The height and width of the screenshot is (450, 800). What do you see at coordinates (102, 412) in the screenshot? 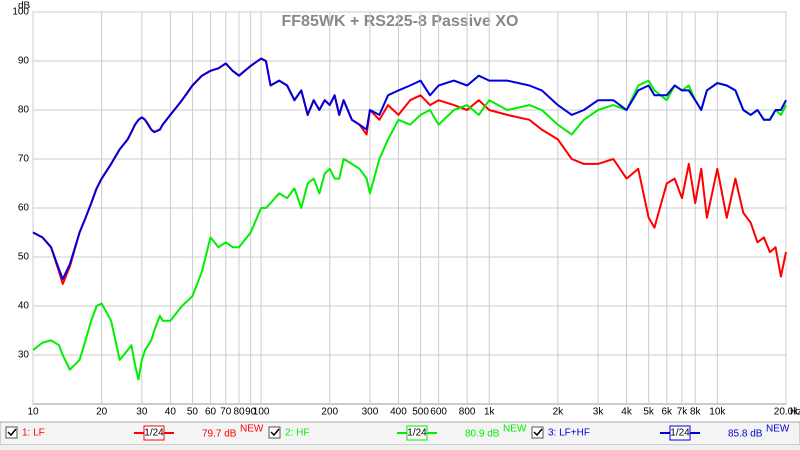
I see `x-tick-label: 20` at bounding box center [102, 412].